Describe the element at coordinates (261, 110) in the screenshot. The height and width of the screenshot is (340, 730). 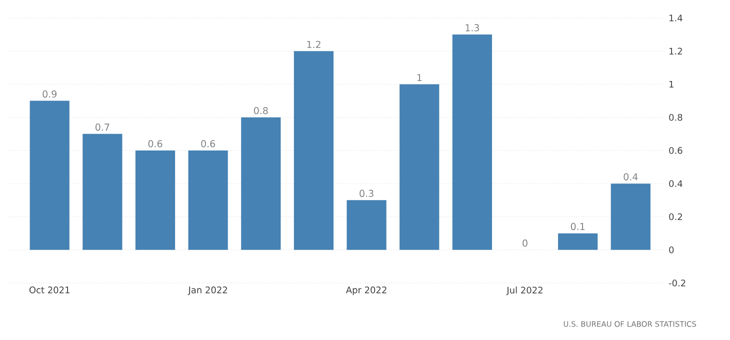
I see `data-label: 0.8` at that location.